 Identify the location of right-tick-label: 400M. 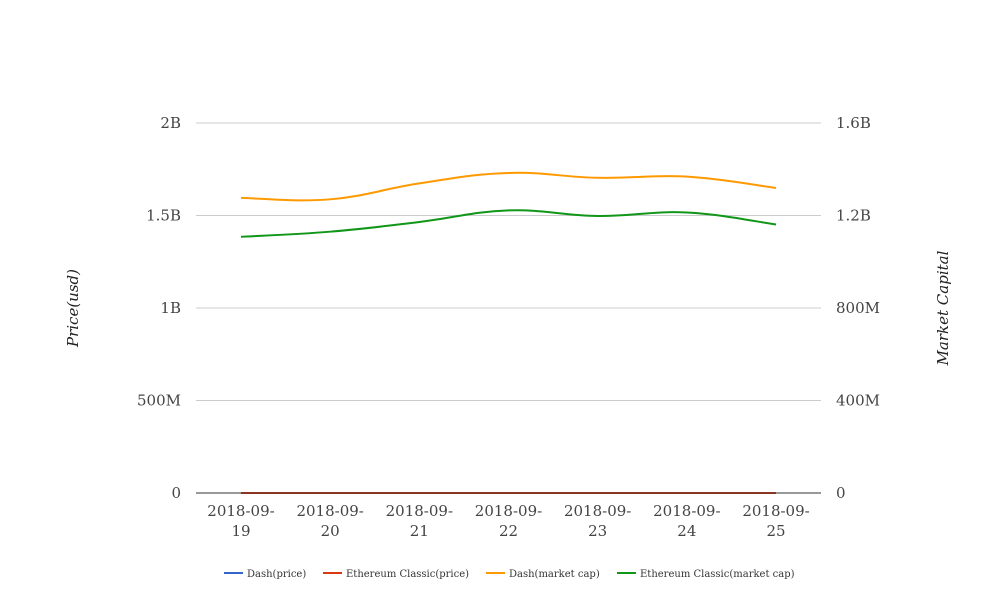
(858, 401).